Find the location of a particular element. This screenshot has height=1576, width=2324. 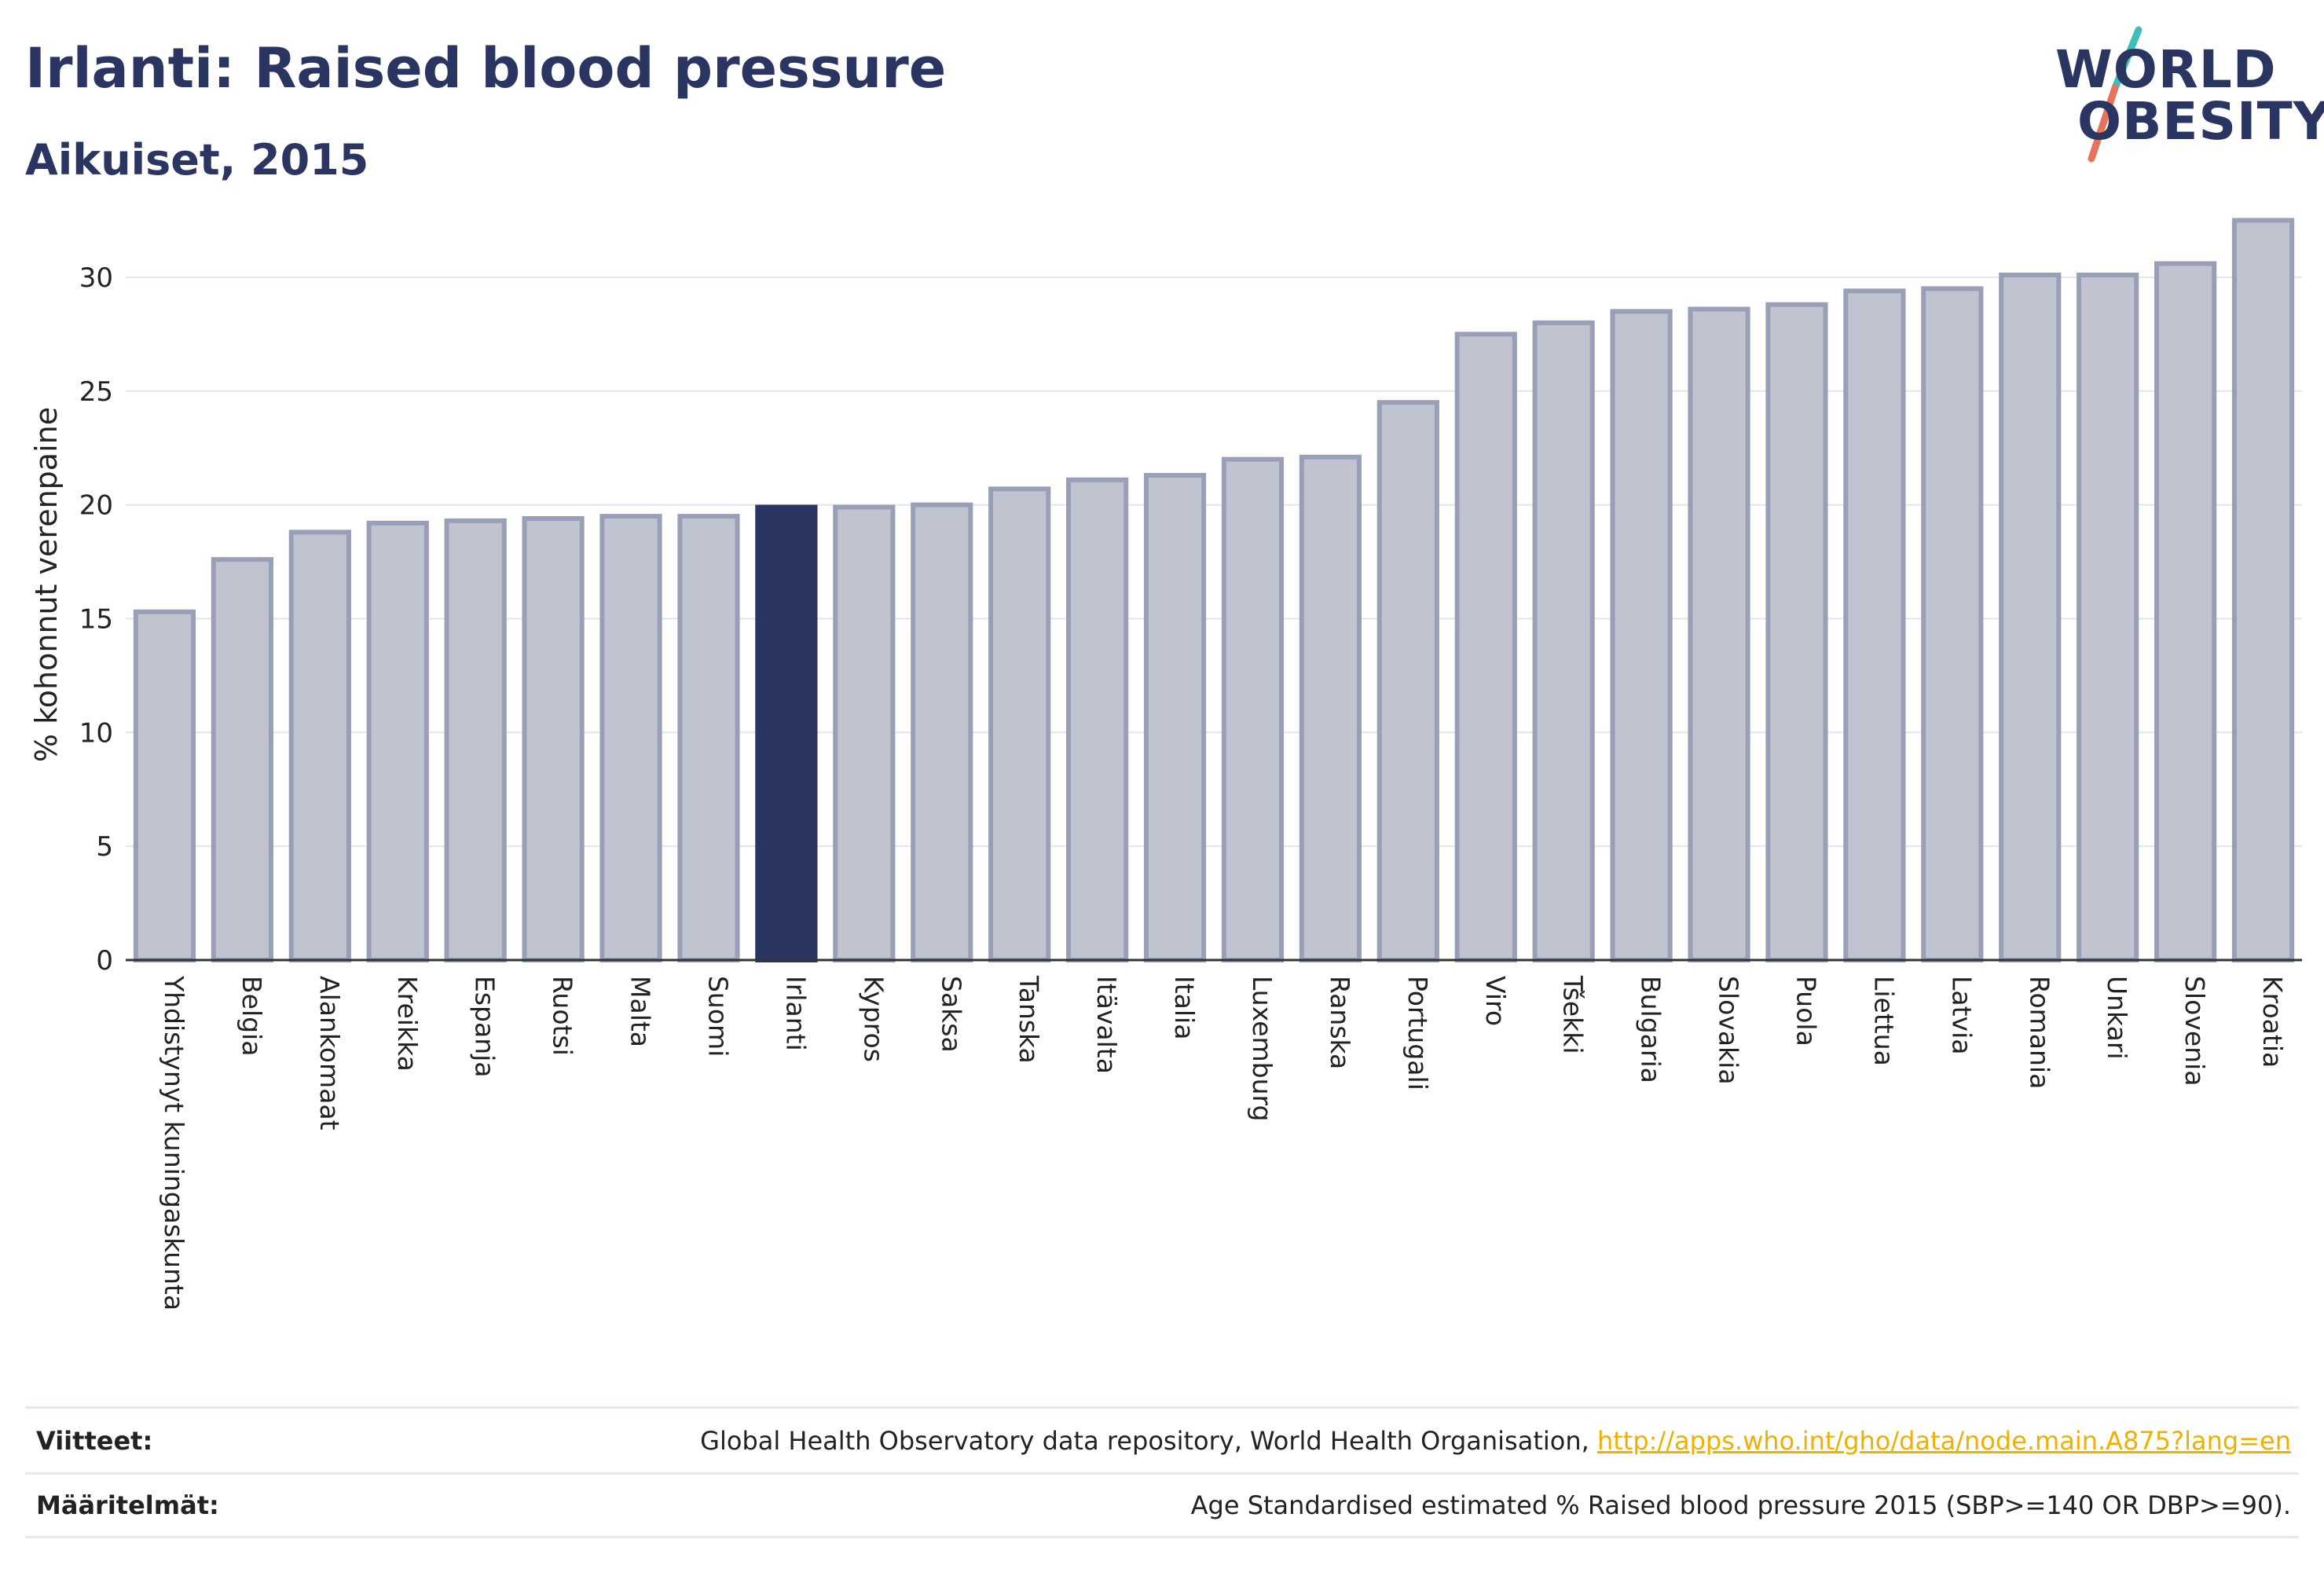

x-tick-label: Ruotsi is located at coordinates (563, 1016).